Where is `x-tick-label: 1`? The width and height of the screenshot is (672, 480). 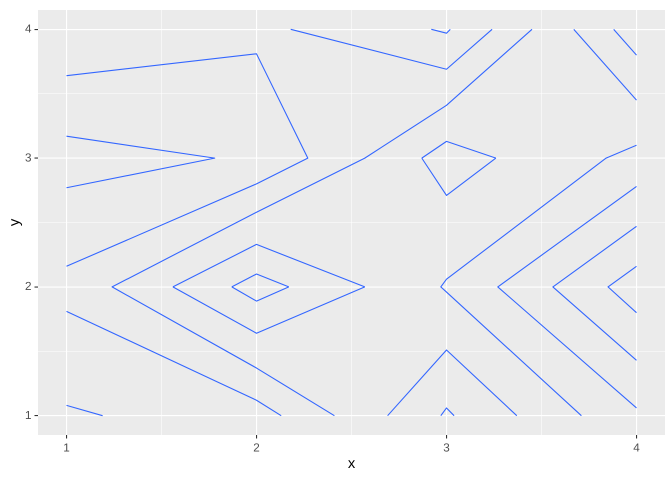 x-tick-label: 1 is located at coordinates (66, 448).